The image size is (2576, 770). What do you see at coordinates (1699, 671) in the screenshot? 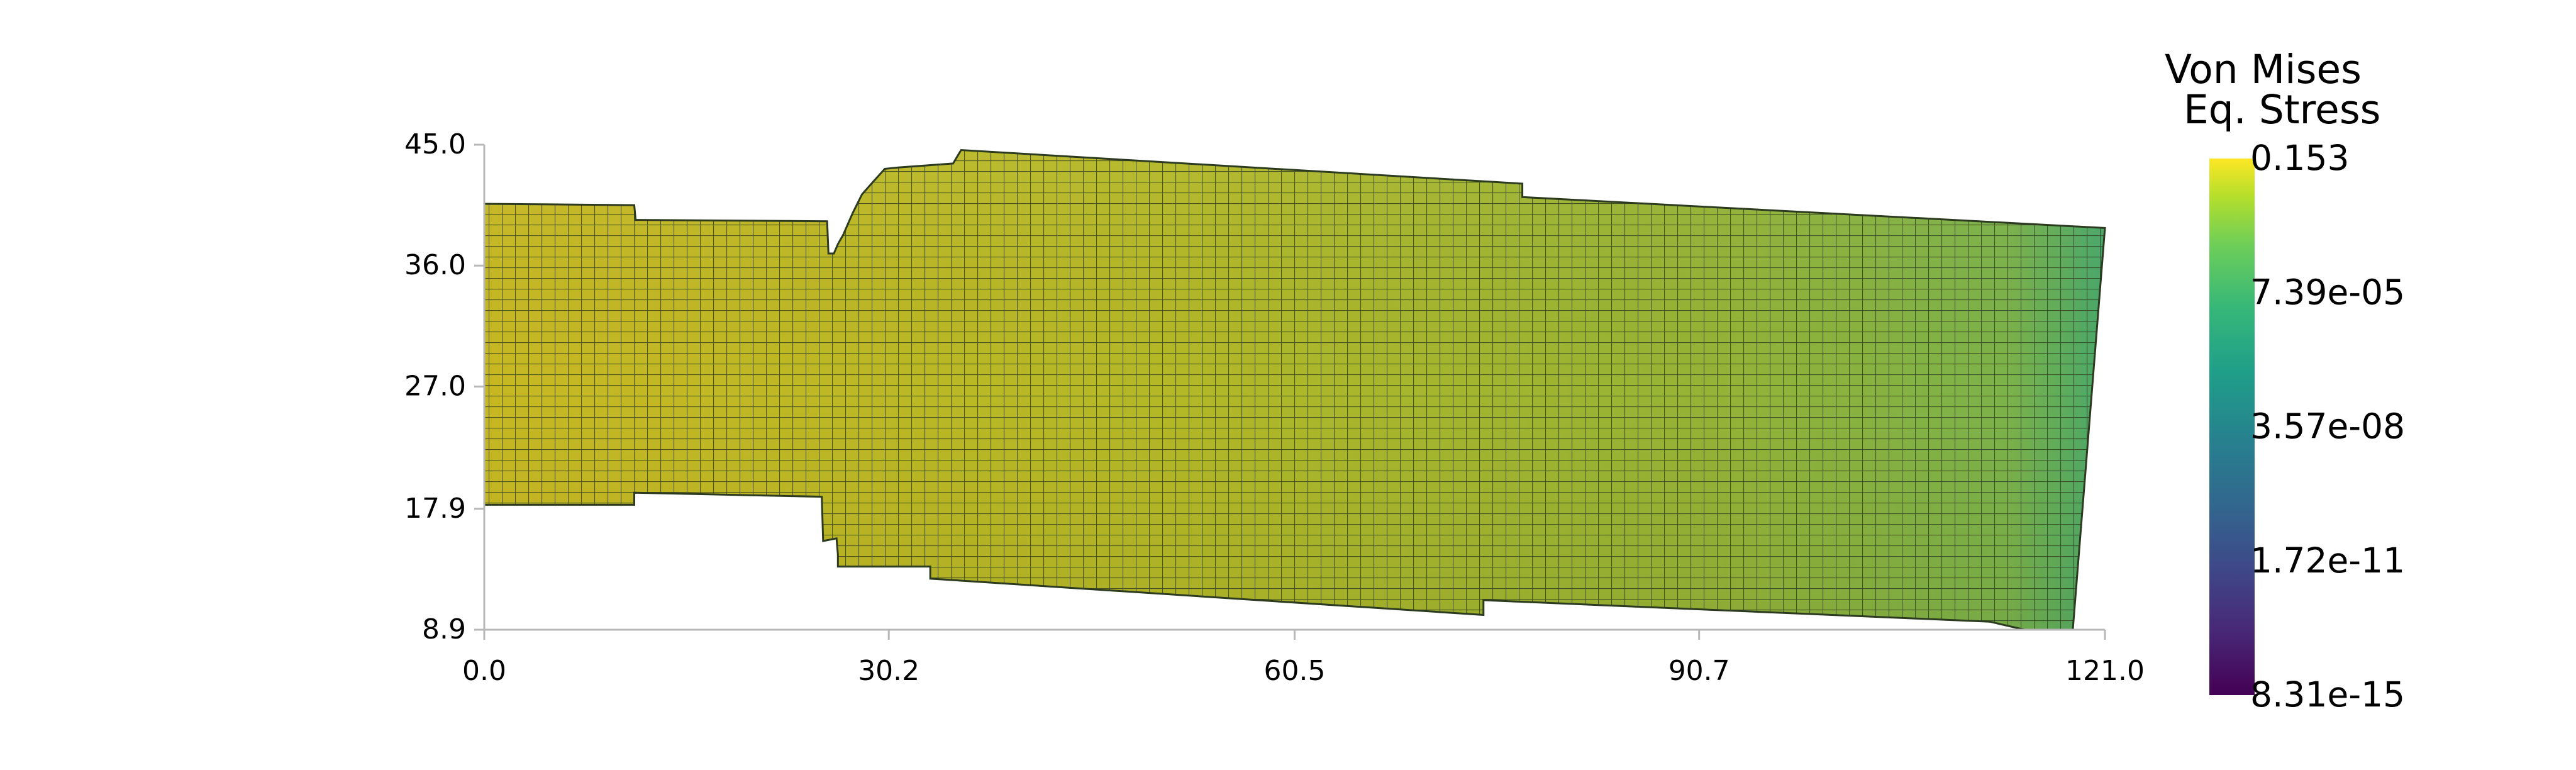
I see `x-tick-label: 90.7` at bounding box center [1699, 671].